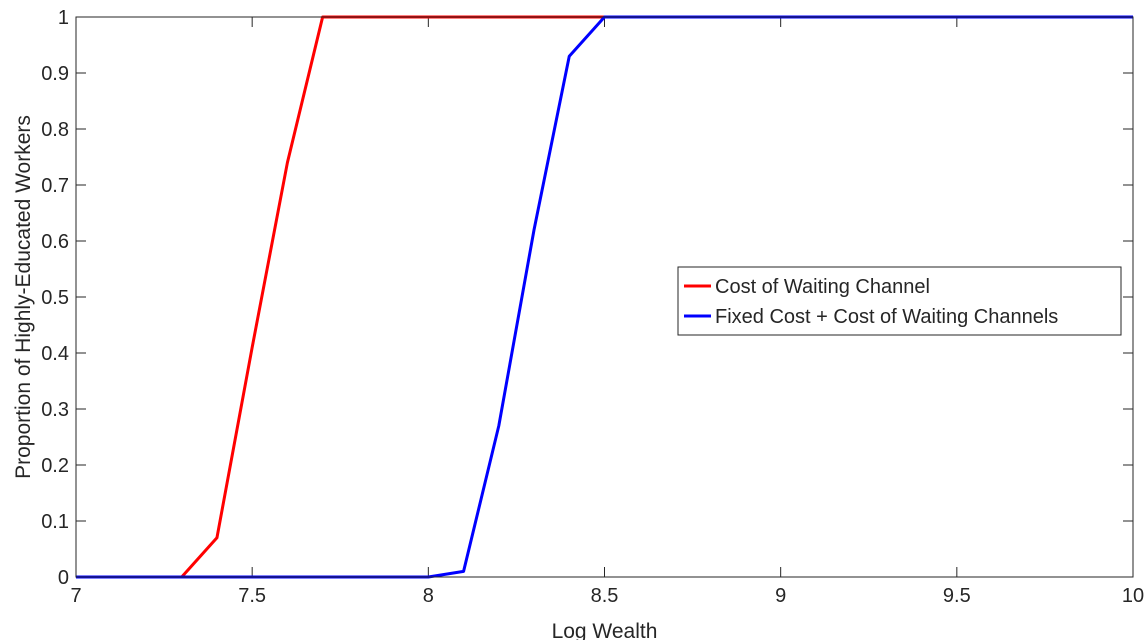 Image resolution: width=1148 pixels, height=640 pixels. Describe the element at coordinates (780, 596) in the screenshot. I see `x-tick-label: 9` at that location.